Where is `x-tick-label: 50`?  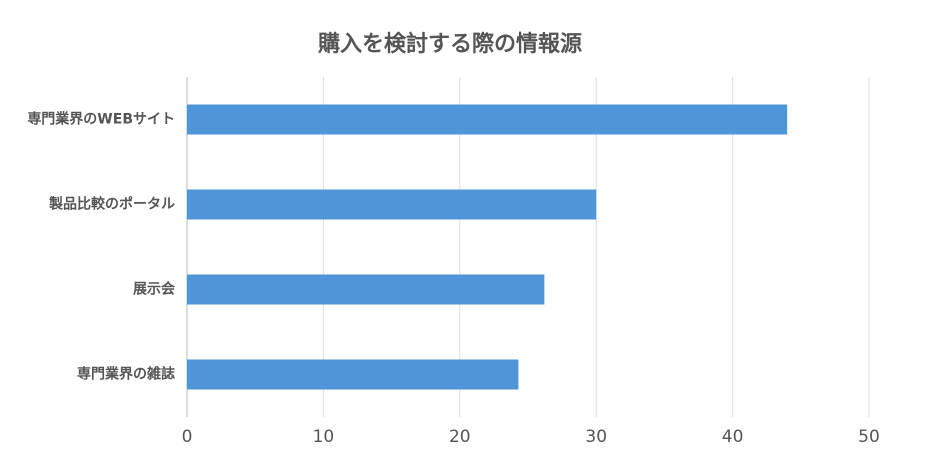
x-tick-label: 50 is located at coordinates (869, 437).